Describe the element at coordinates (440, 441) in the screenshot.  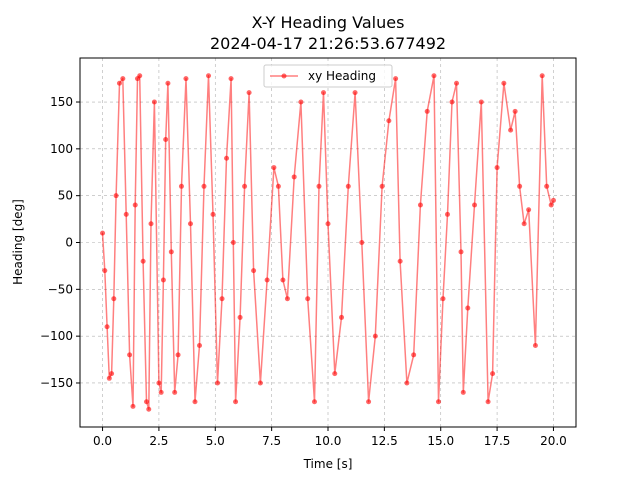
I see `x-tick-label: 15.0` at that location.